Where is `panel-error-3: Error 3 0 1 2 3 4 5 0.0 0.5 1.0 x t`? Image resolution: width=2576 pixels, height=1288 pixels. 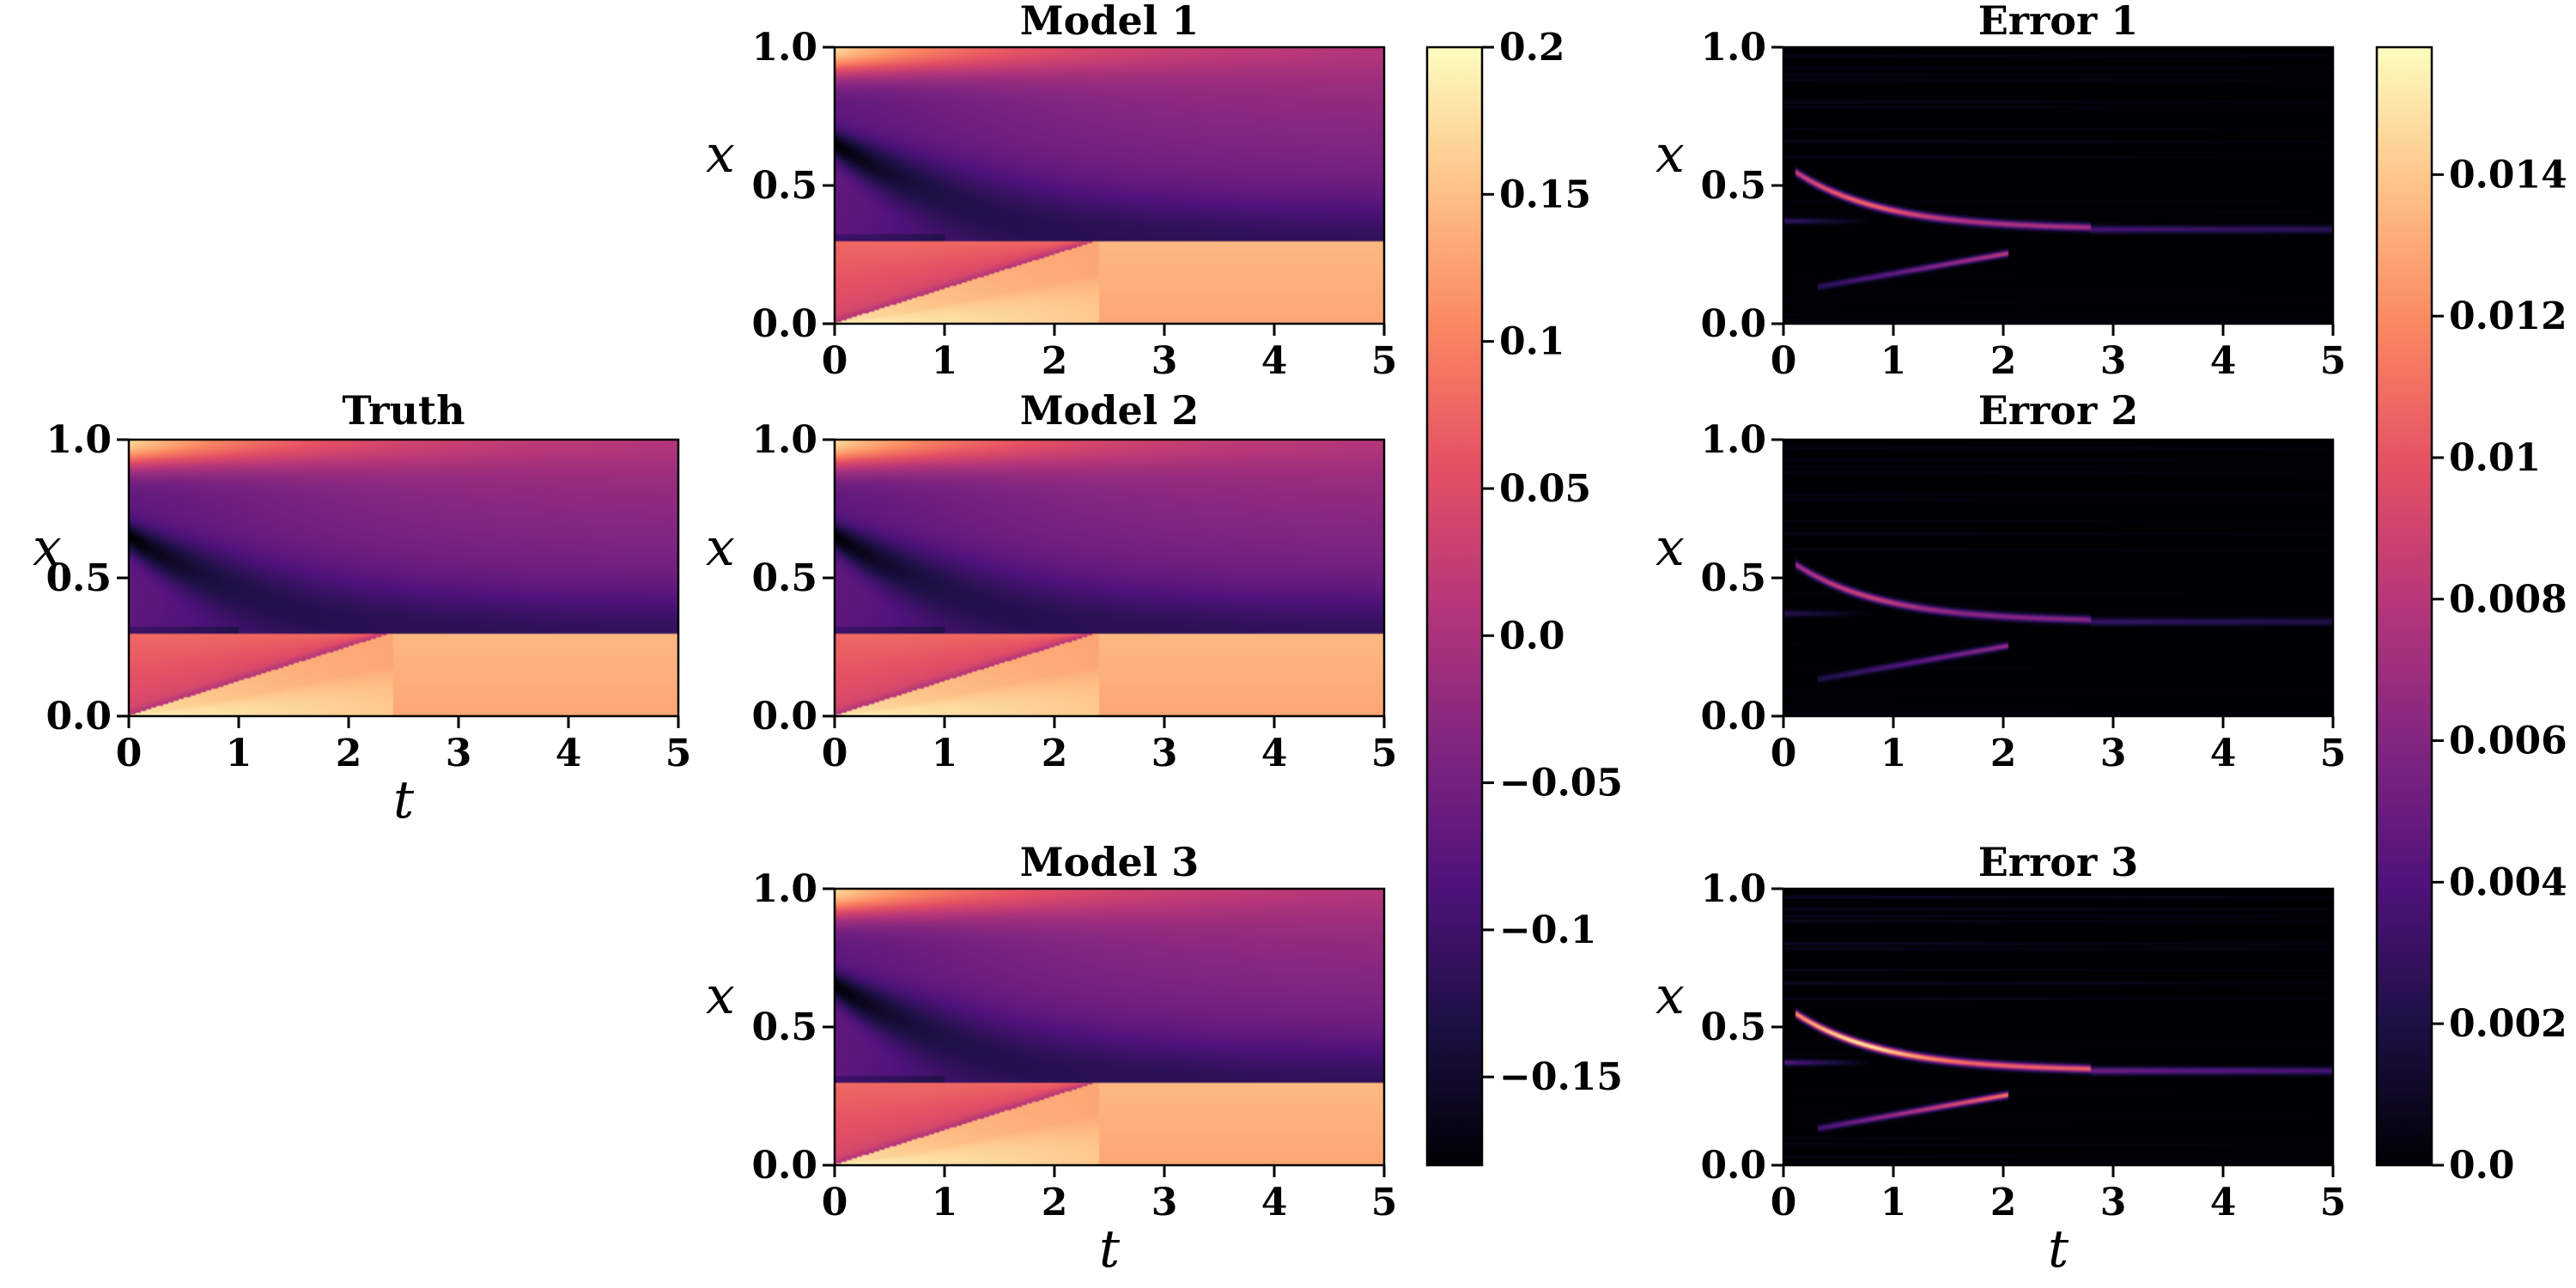 panel-error-3: Error 3 0 1 2 3 4 5 0.0 0.5 1.0 x t is located at coordinates (2001, 1059).